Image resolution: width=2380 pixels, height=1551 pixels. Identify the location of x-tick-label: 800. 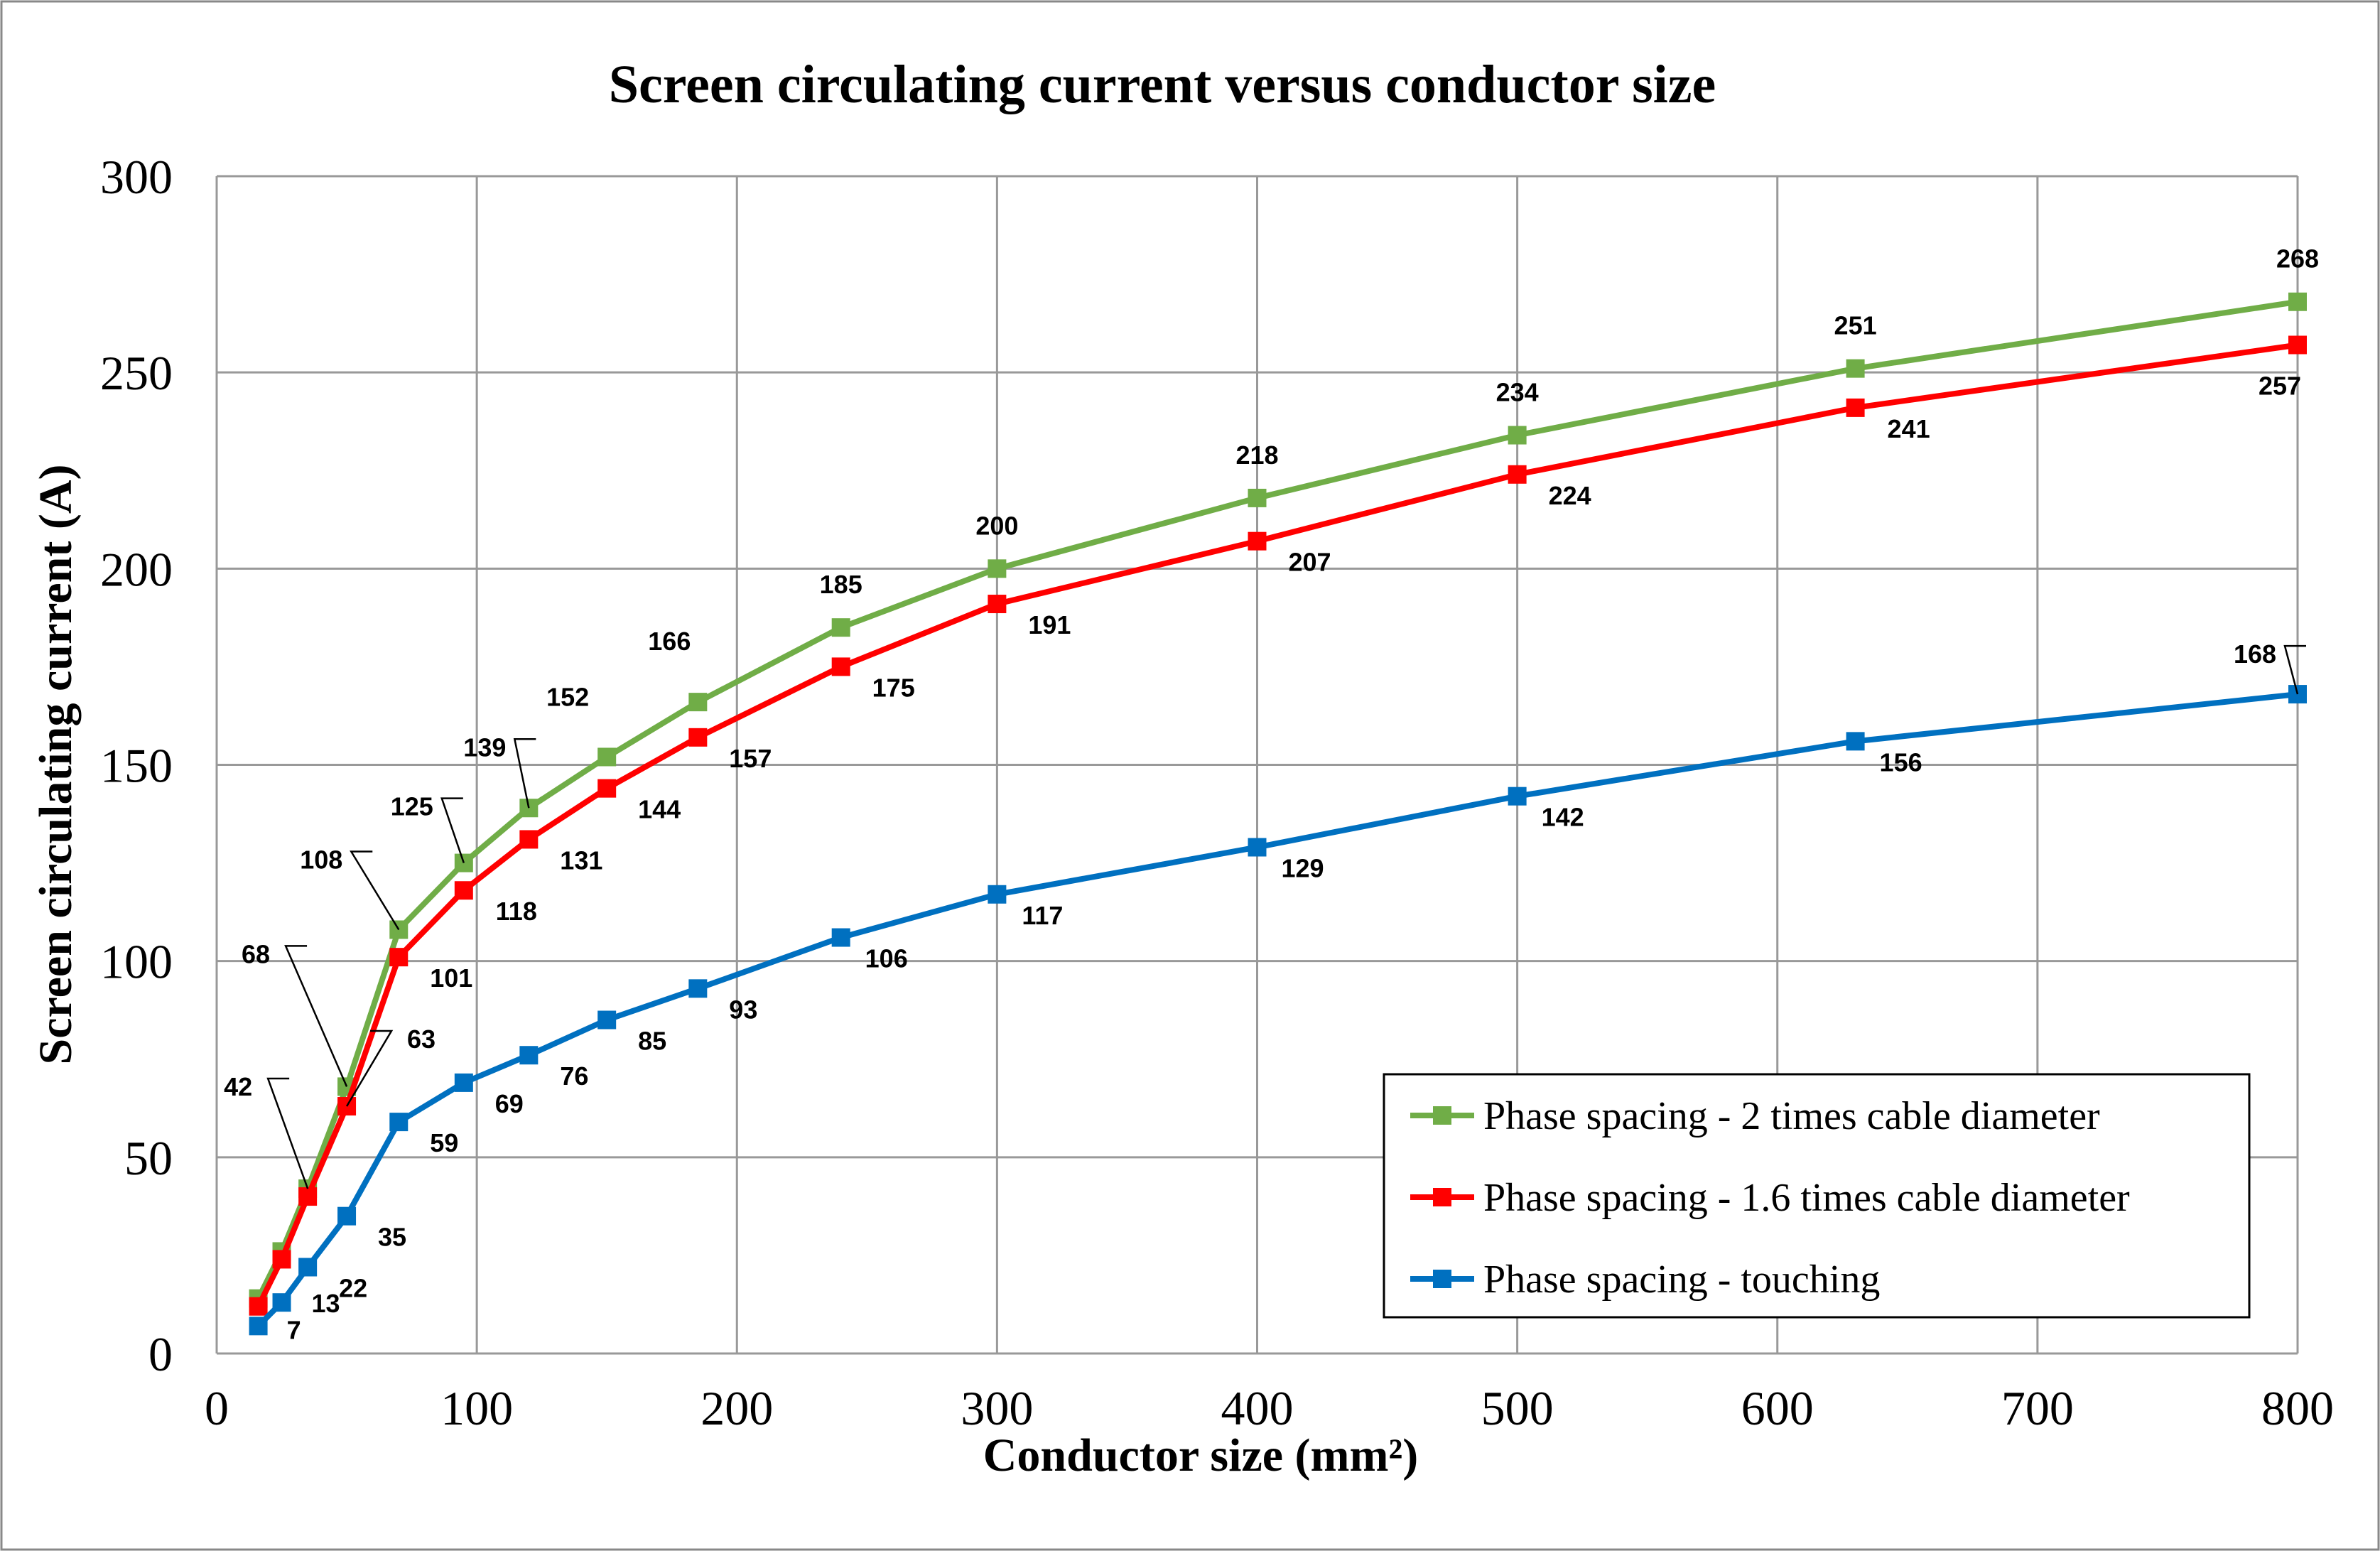
(2297, 1408).